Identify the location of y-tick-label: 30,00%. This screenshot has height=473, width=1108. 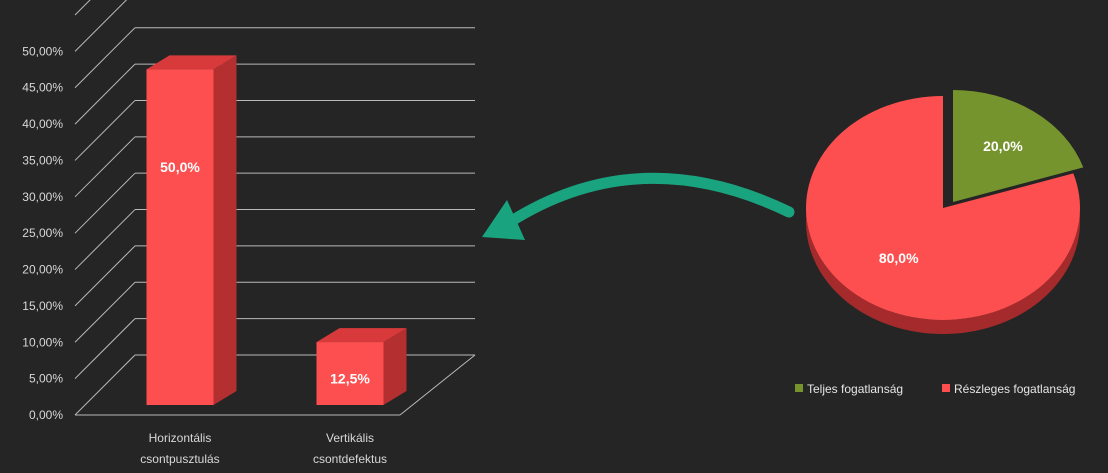
(42, 197).